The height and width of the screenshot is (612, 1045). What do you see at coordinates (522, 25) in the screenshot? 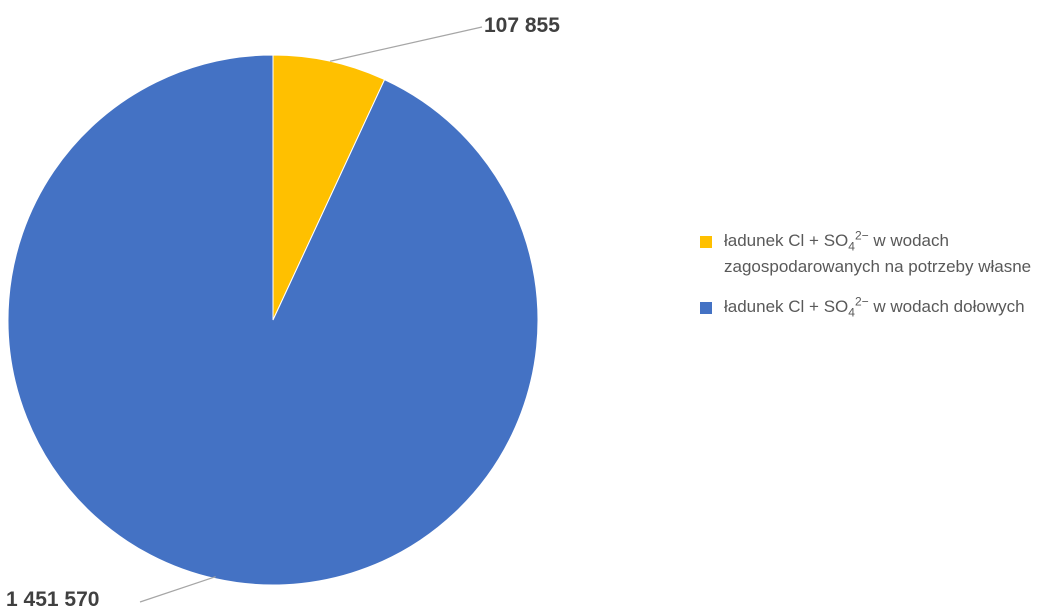
I see `data-label-slice-1: 107 855` at bounding box center [522, 25].